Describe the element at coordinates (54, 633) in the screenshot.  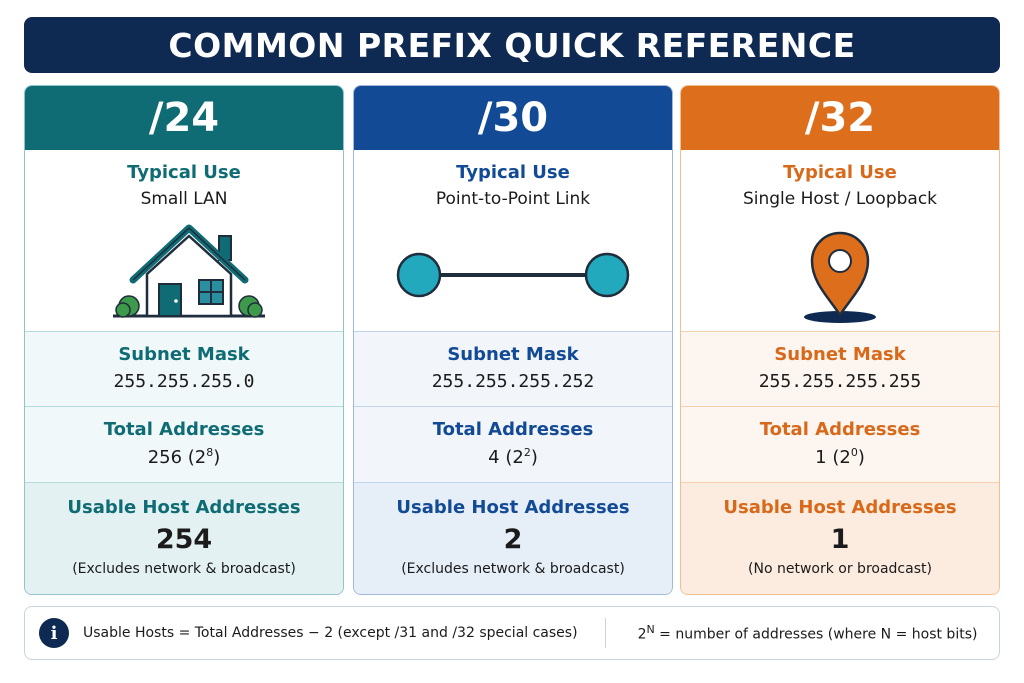
I see `info-icon: i` at that location.